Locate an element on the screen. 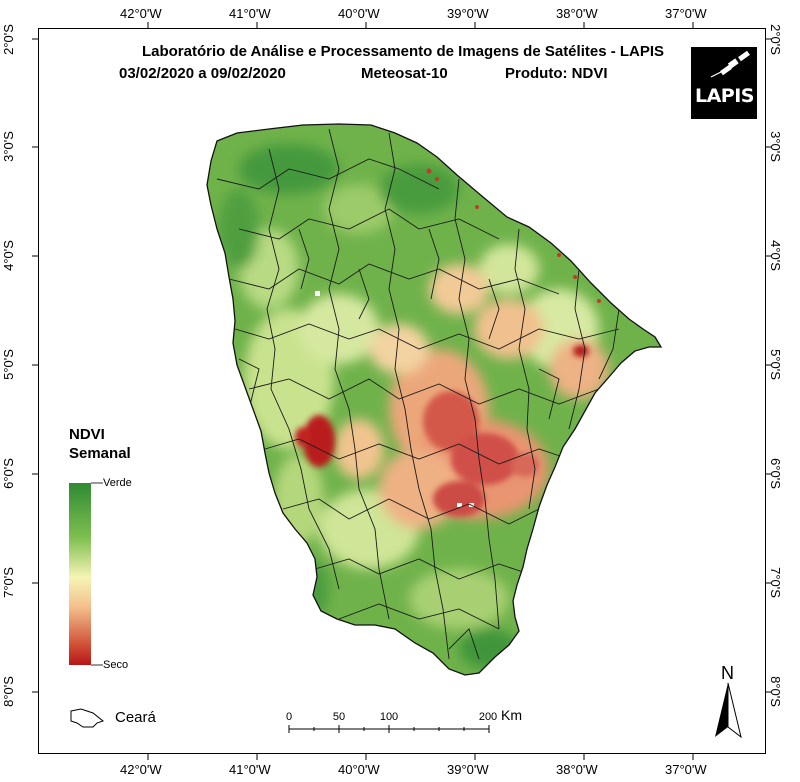 The width and height of the screenshot is (800, 782). scale-tick-label: 100 is located at coordinates (389, 717).